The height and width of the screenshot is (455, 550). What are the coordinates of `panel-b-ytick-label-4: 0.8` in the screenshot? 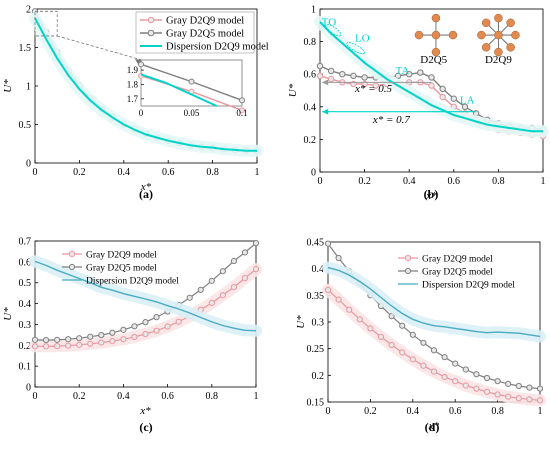 It's located at (310, 42).